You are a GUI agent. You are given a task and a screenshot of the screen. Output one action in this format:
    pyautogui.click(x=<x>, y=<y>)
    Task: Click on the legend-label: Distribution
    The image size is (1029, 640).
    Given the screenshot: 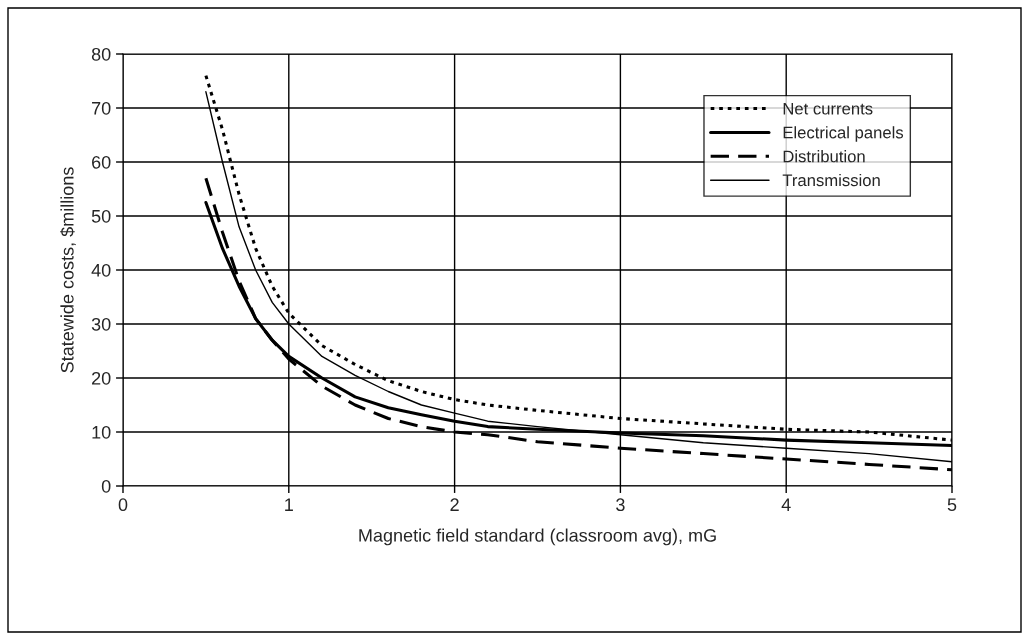 What is the action you would take?
    pyautogui.click(x=824, y=156)
    